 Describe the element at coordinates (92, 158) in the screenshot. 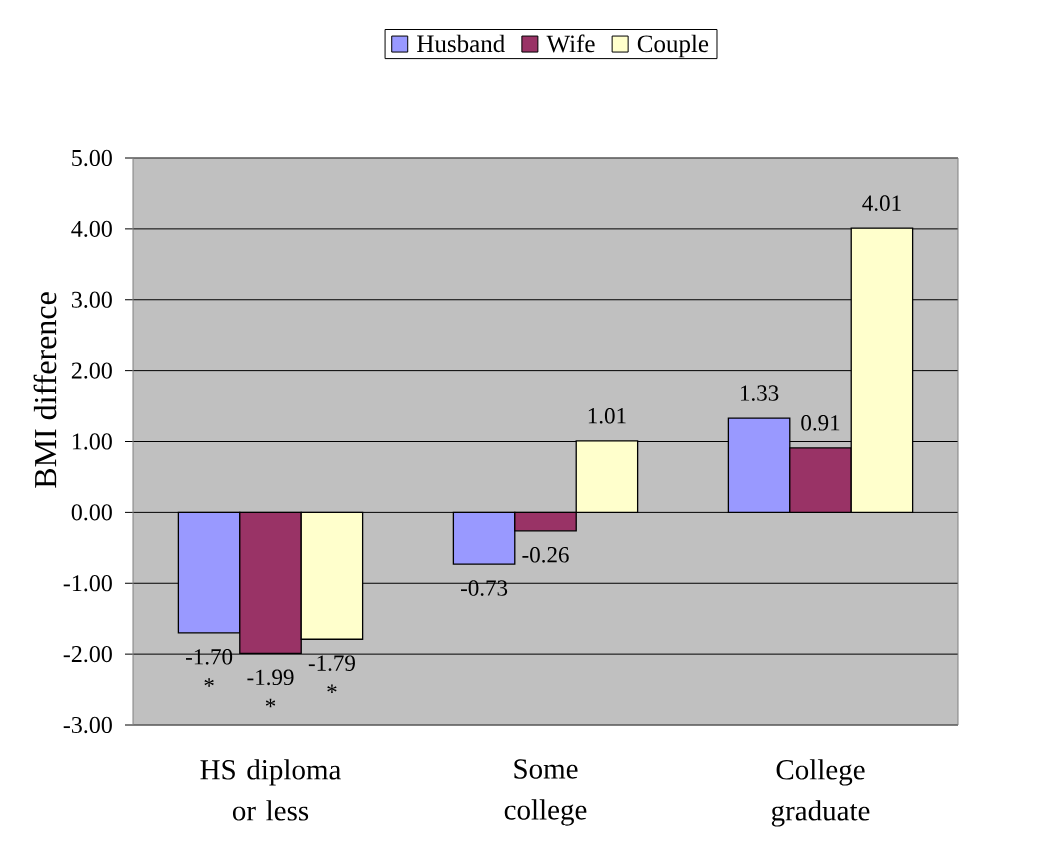

I see `y-tick-label: 5.00` at that location.